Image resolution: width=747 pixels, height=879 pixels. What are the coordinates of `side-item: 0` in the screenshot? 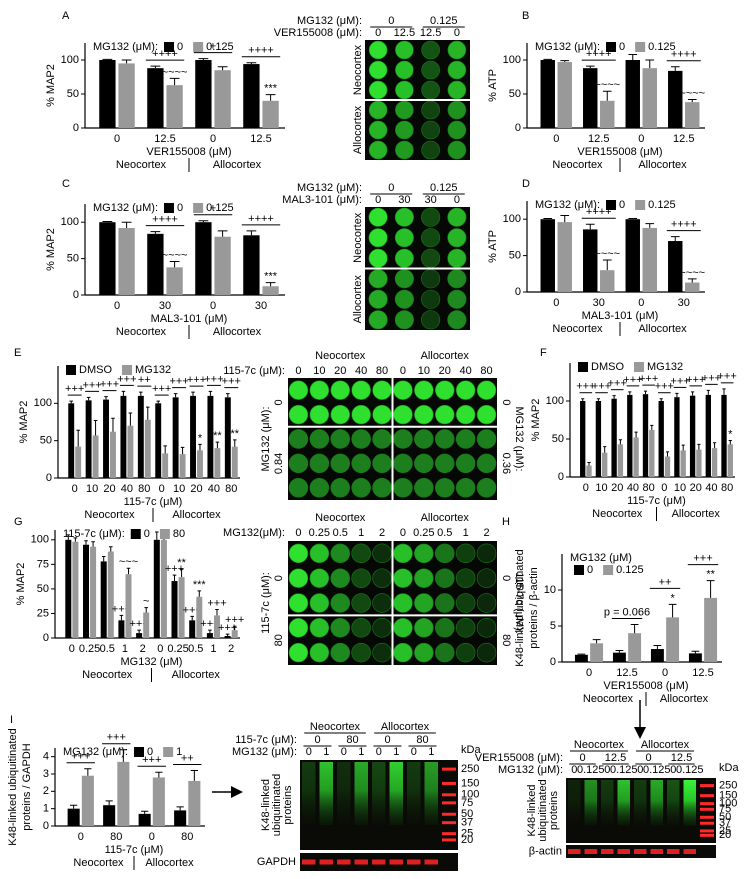 It's located at (506, 402).